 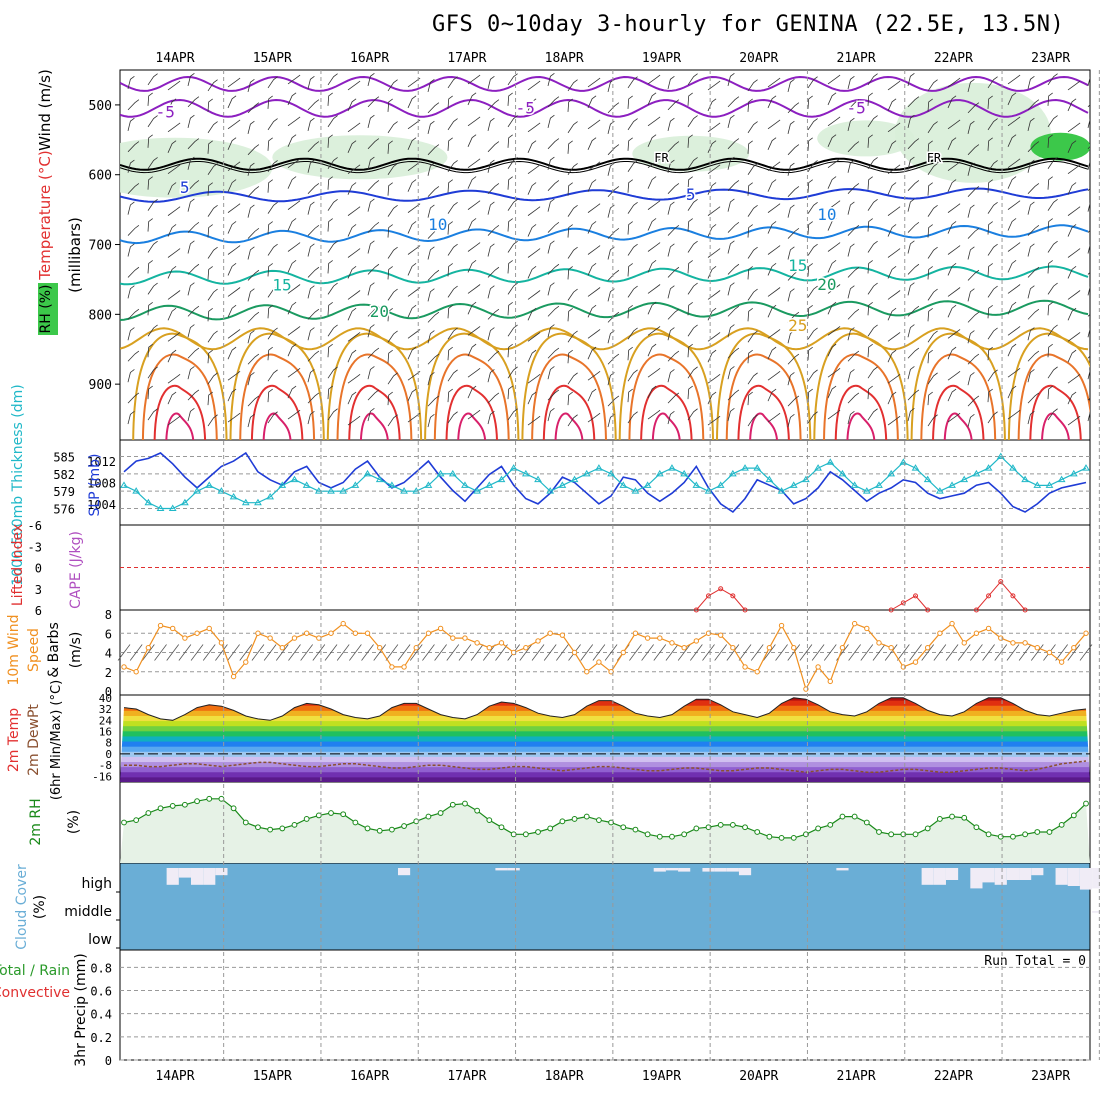 I want to click on temp-band, so click(x=605, y=738).